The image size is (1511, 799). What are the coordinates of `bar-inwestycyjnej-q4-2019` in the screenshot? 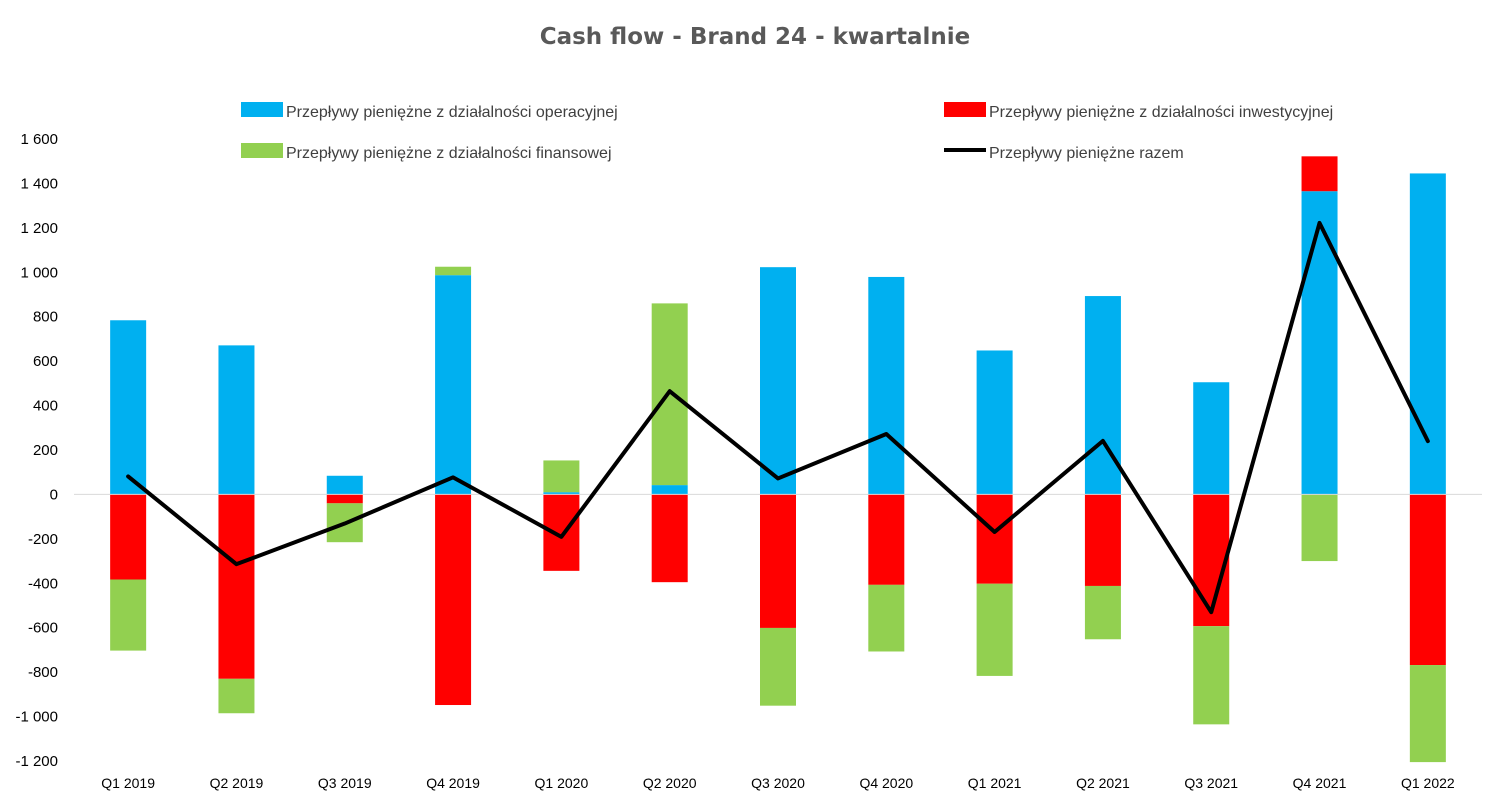 It's located at (453, 600).